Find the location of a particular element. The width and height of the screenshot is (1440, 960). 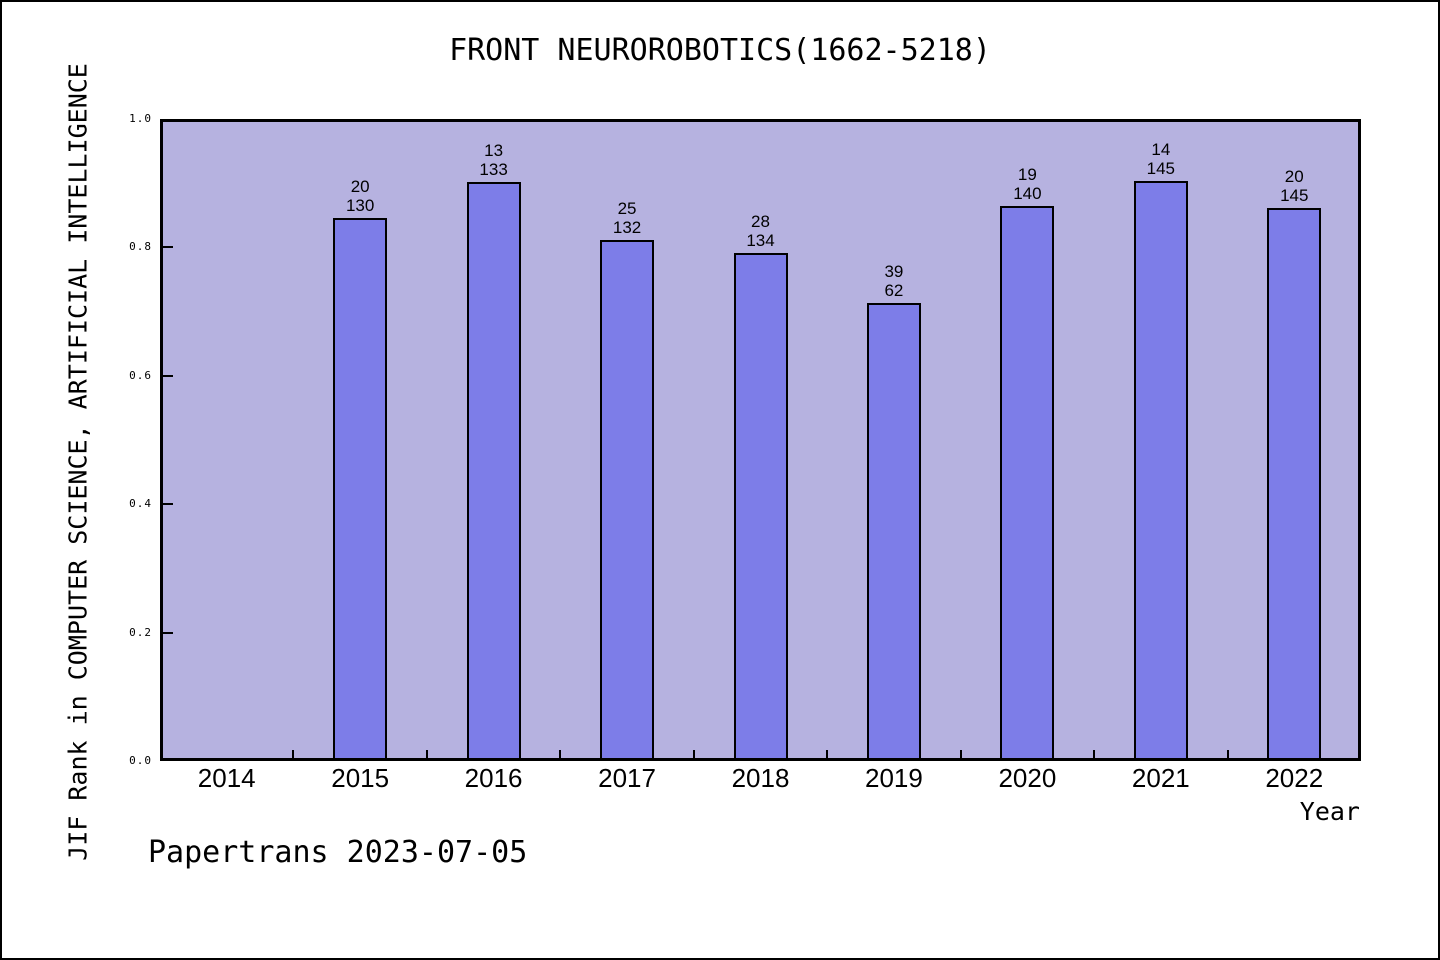

bar-2015 is located at coordinates (360, 489).